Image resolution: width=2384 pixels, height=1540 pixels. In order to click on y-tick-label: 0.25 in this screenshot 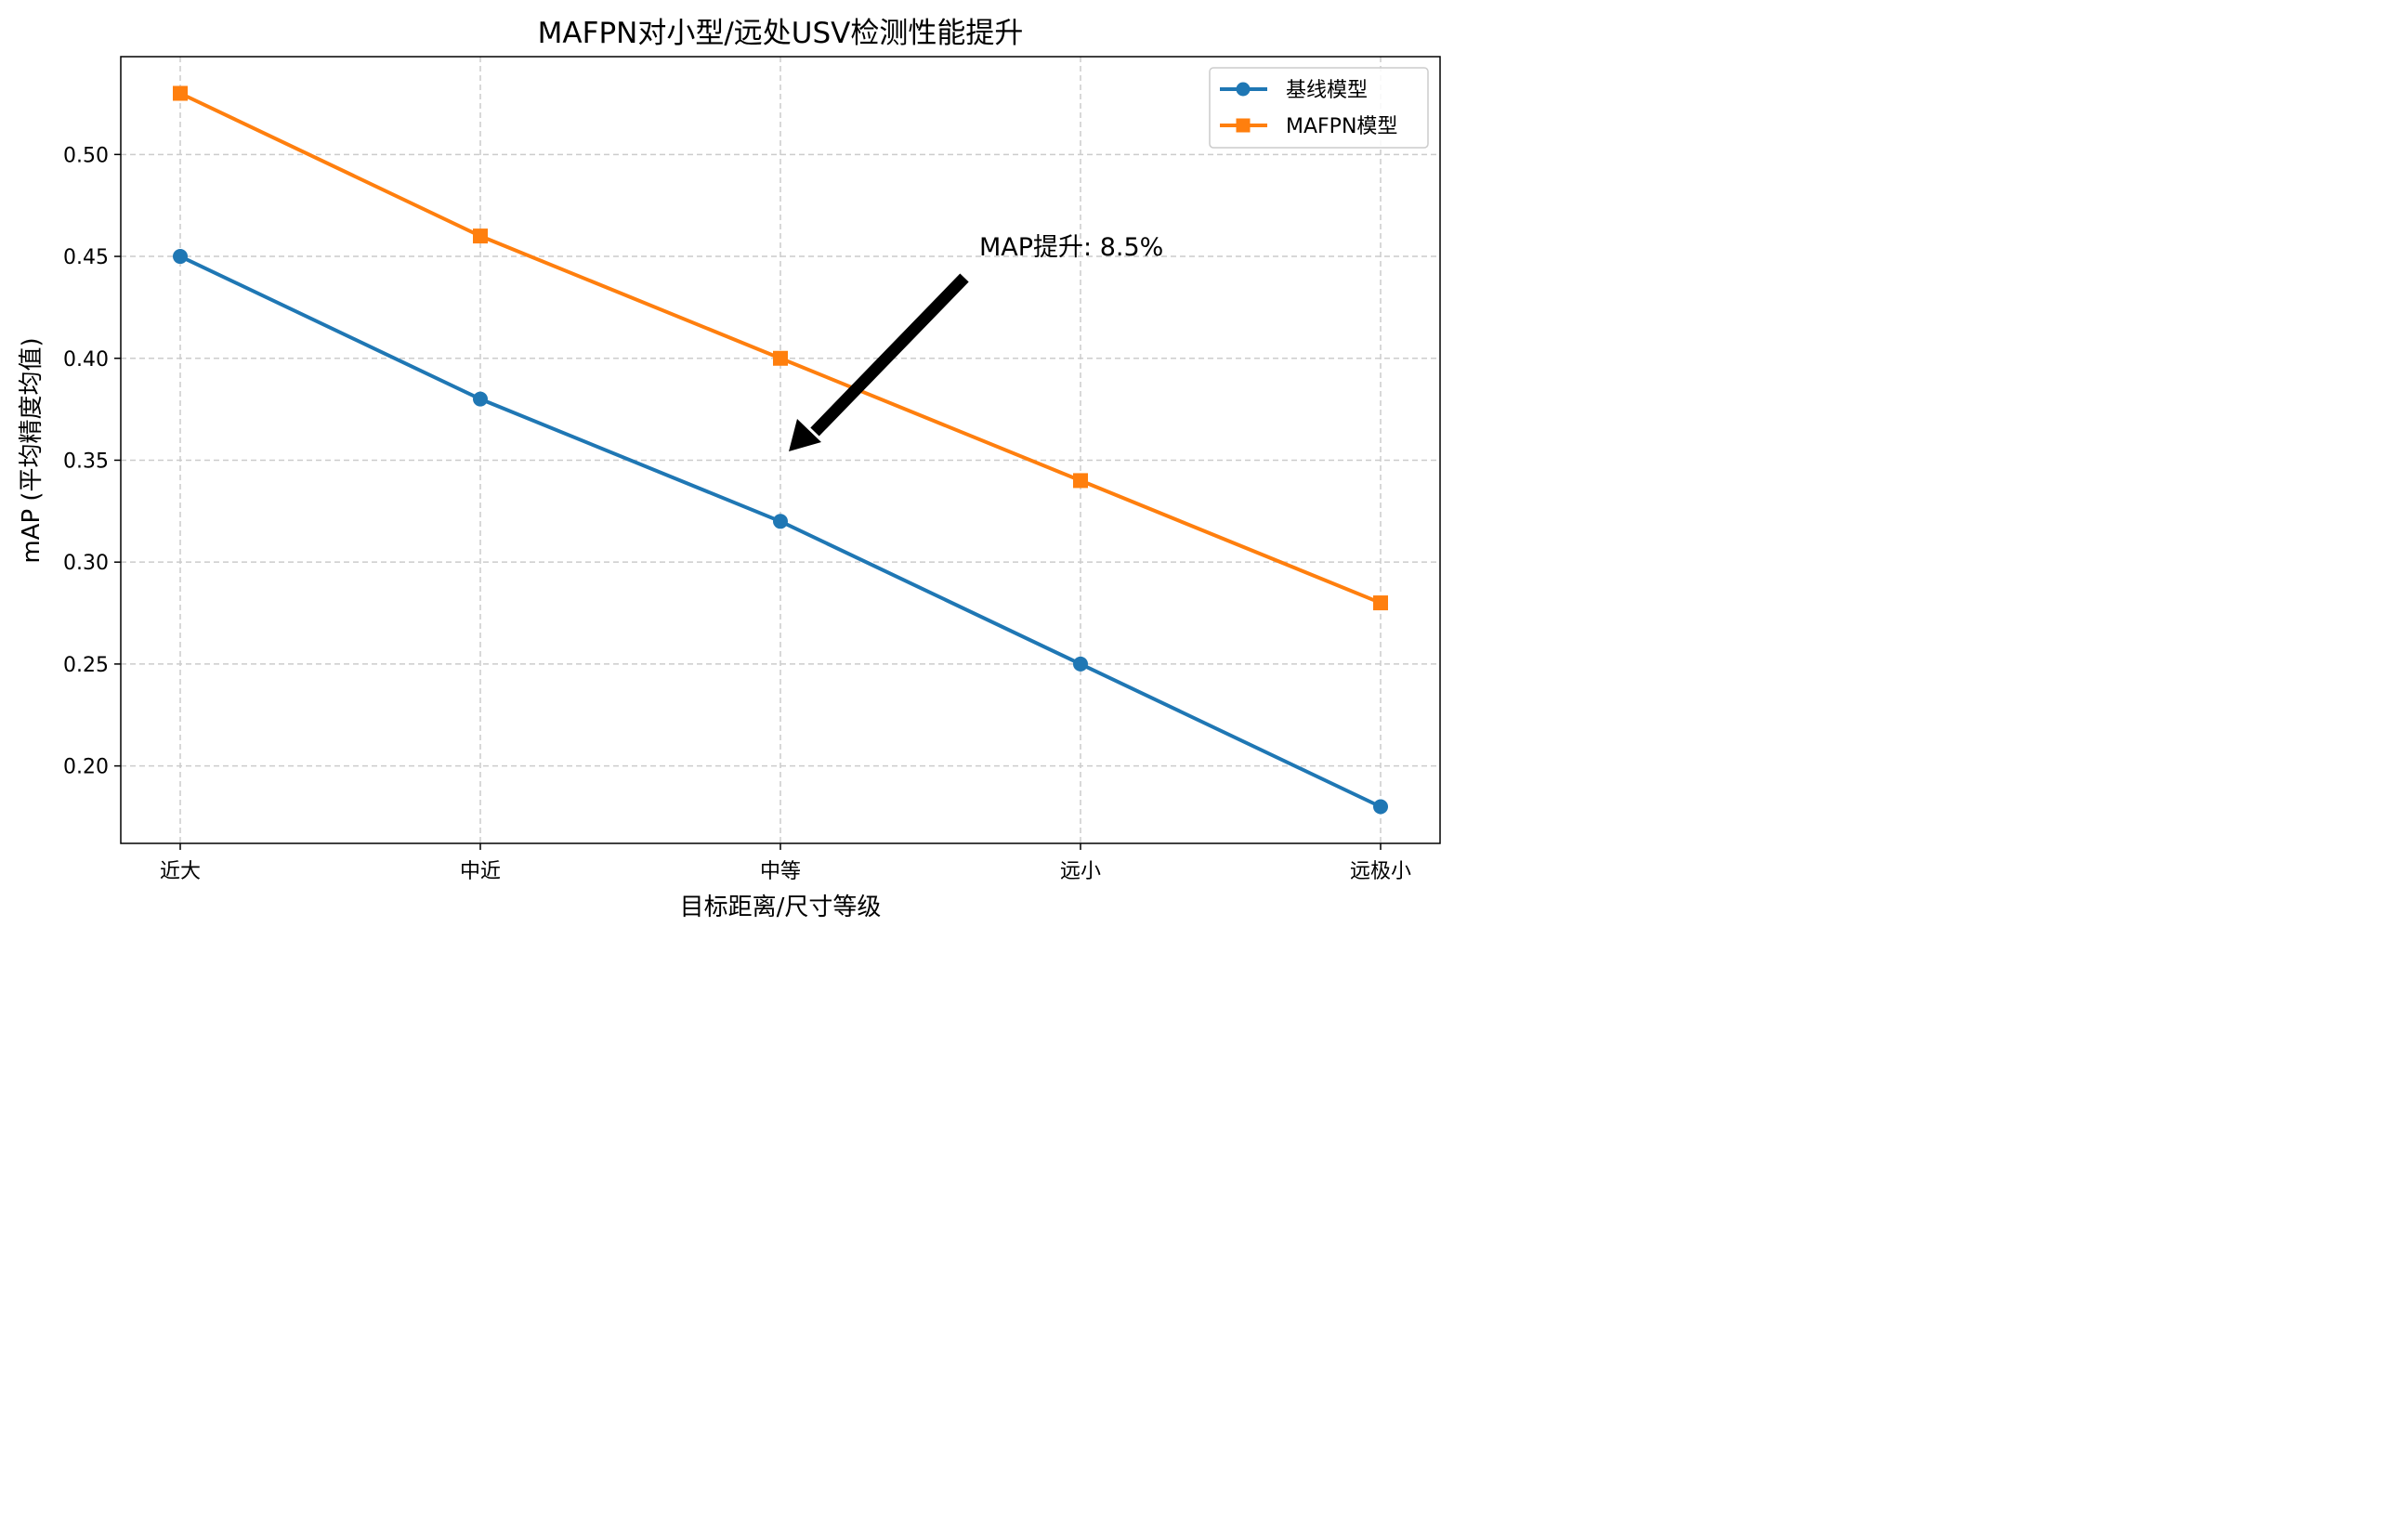, I will do `click(86, 665)`.